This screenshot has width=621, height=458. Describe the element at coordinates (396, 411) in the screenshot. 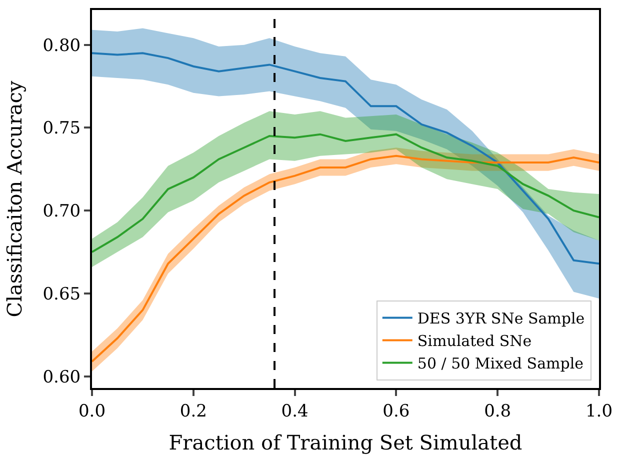

I see `x-tick-label: 0.6` at that location.